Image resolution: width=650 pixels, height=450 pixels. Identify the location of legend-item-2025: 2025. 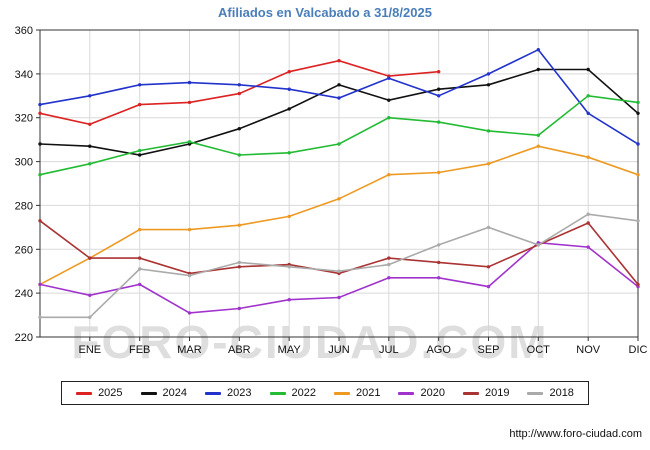
(99, 393).